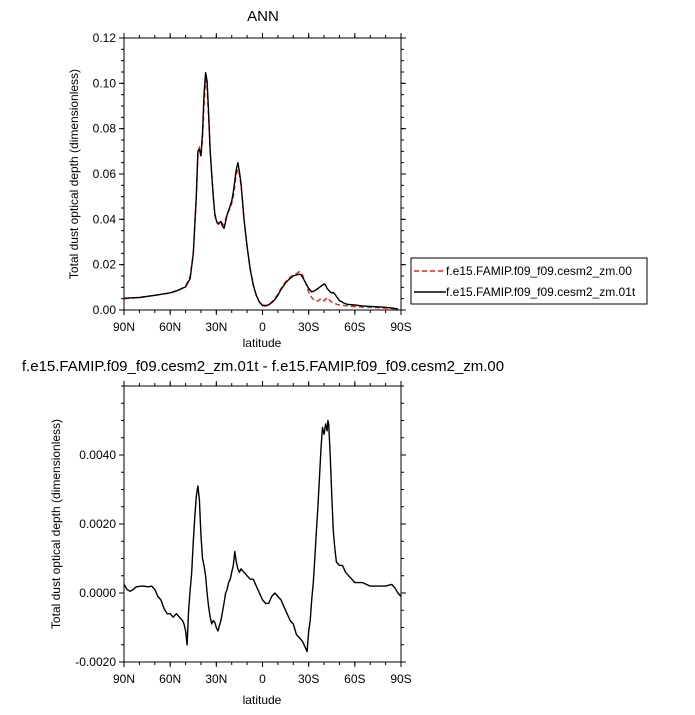 Image resolution: width=695 pixels, height=715 pixels. What do you see at coordinates (97, 593) in the screenshot?
I see `y-tick-label: 0.0000` at bounding box center [97, 593].